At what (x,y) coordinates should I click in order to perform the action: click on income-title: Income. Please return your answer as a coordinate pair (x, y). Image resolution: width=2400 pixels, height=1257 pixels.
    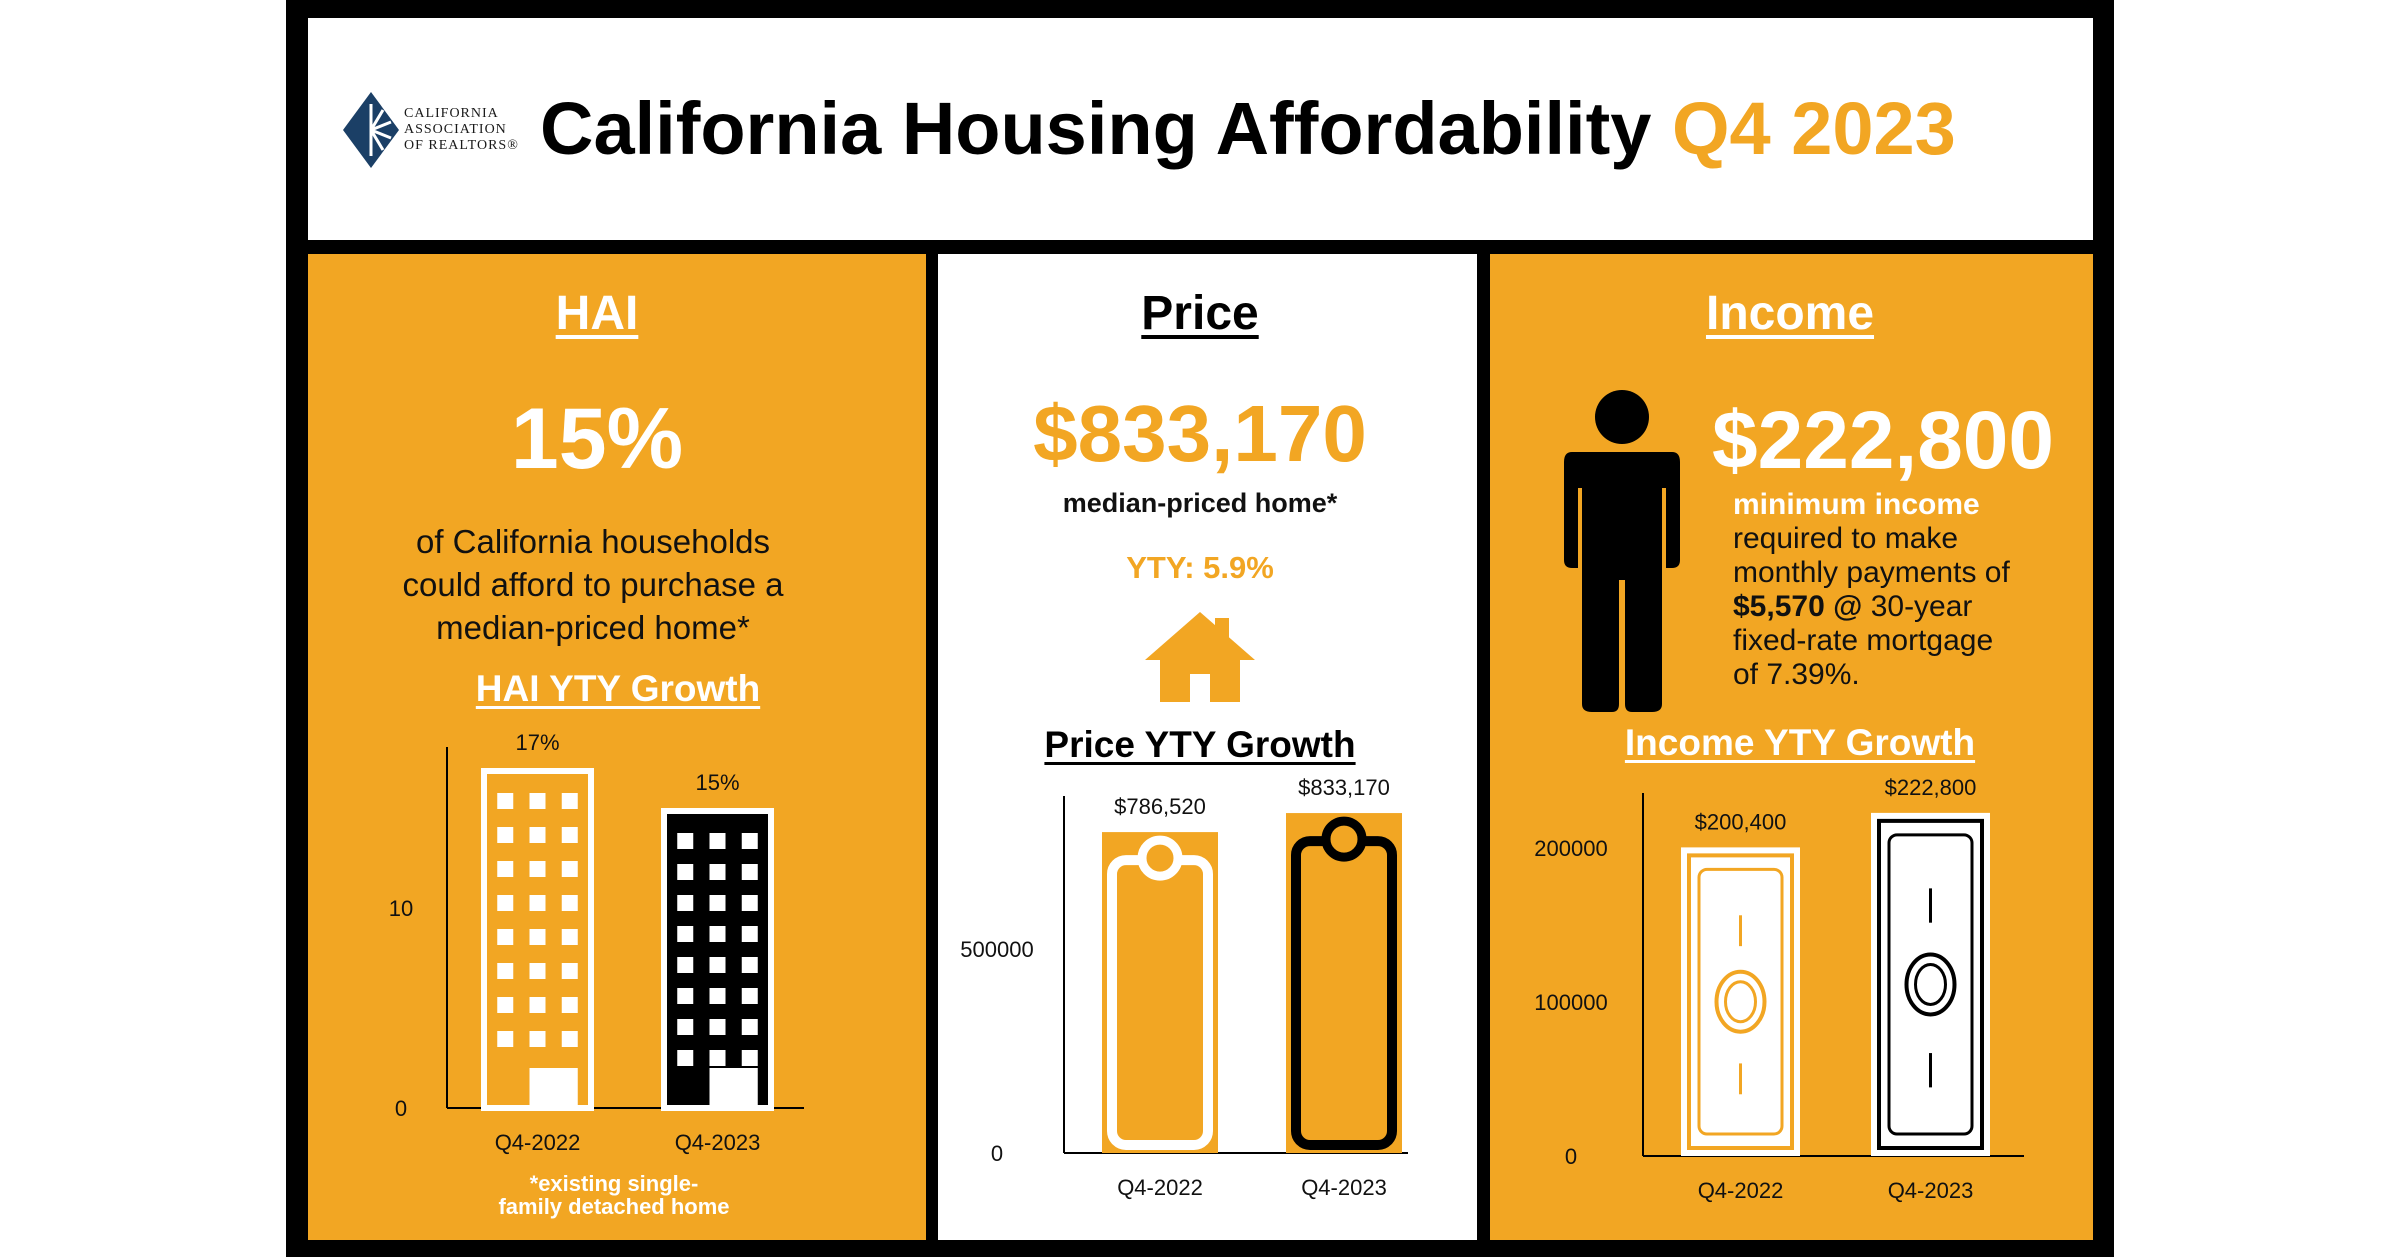
    Looking at the image, I should click on (1790, 313).